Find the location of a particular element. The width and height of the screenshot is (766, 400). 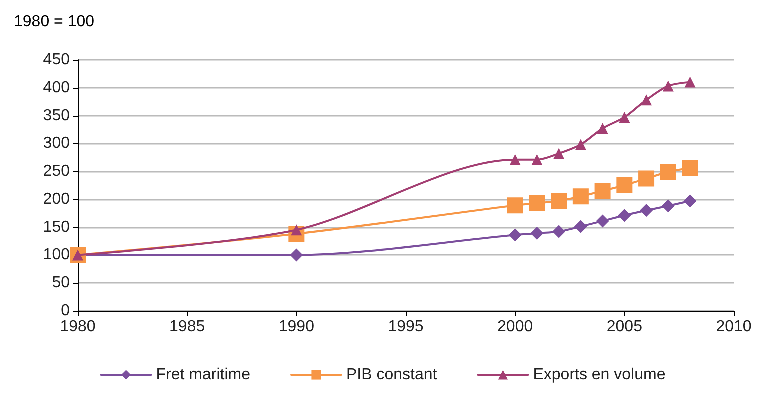

x-tick-label: 2005 is located at coordinates (624, 327).